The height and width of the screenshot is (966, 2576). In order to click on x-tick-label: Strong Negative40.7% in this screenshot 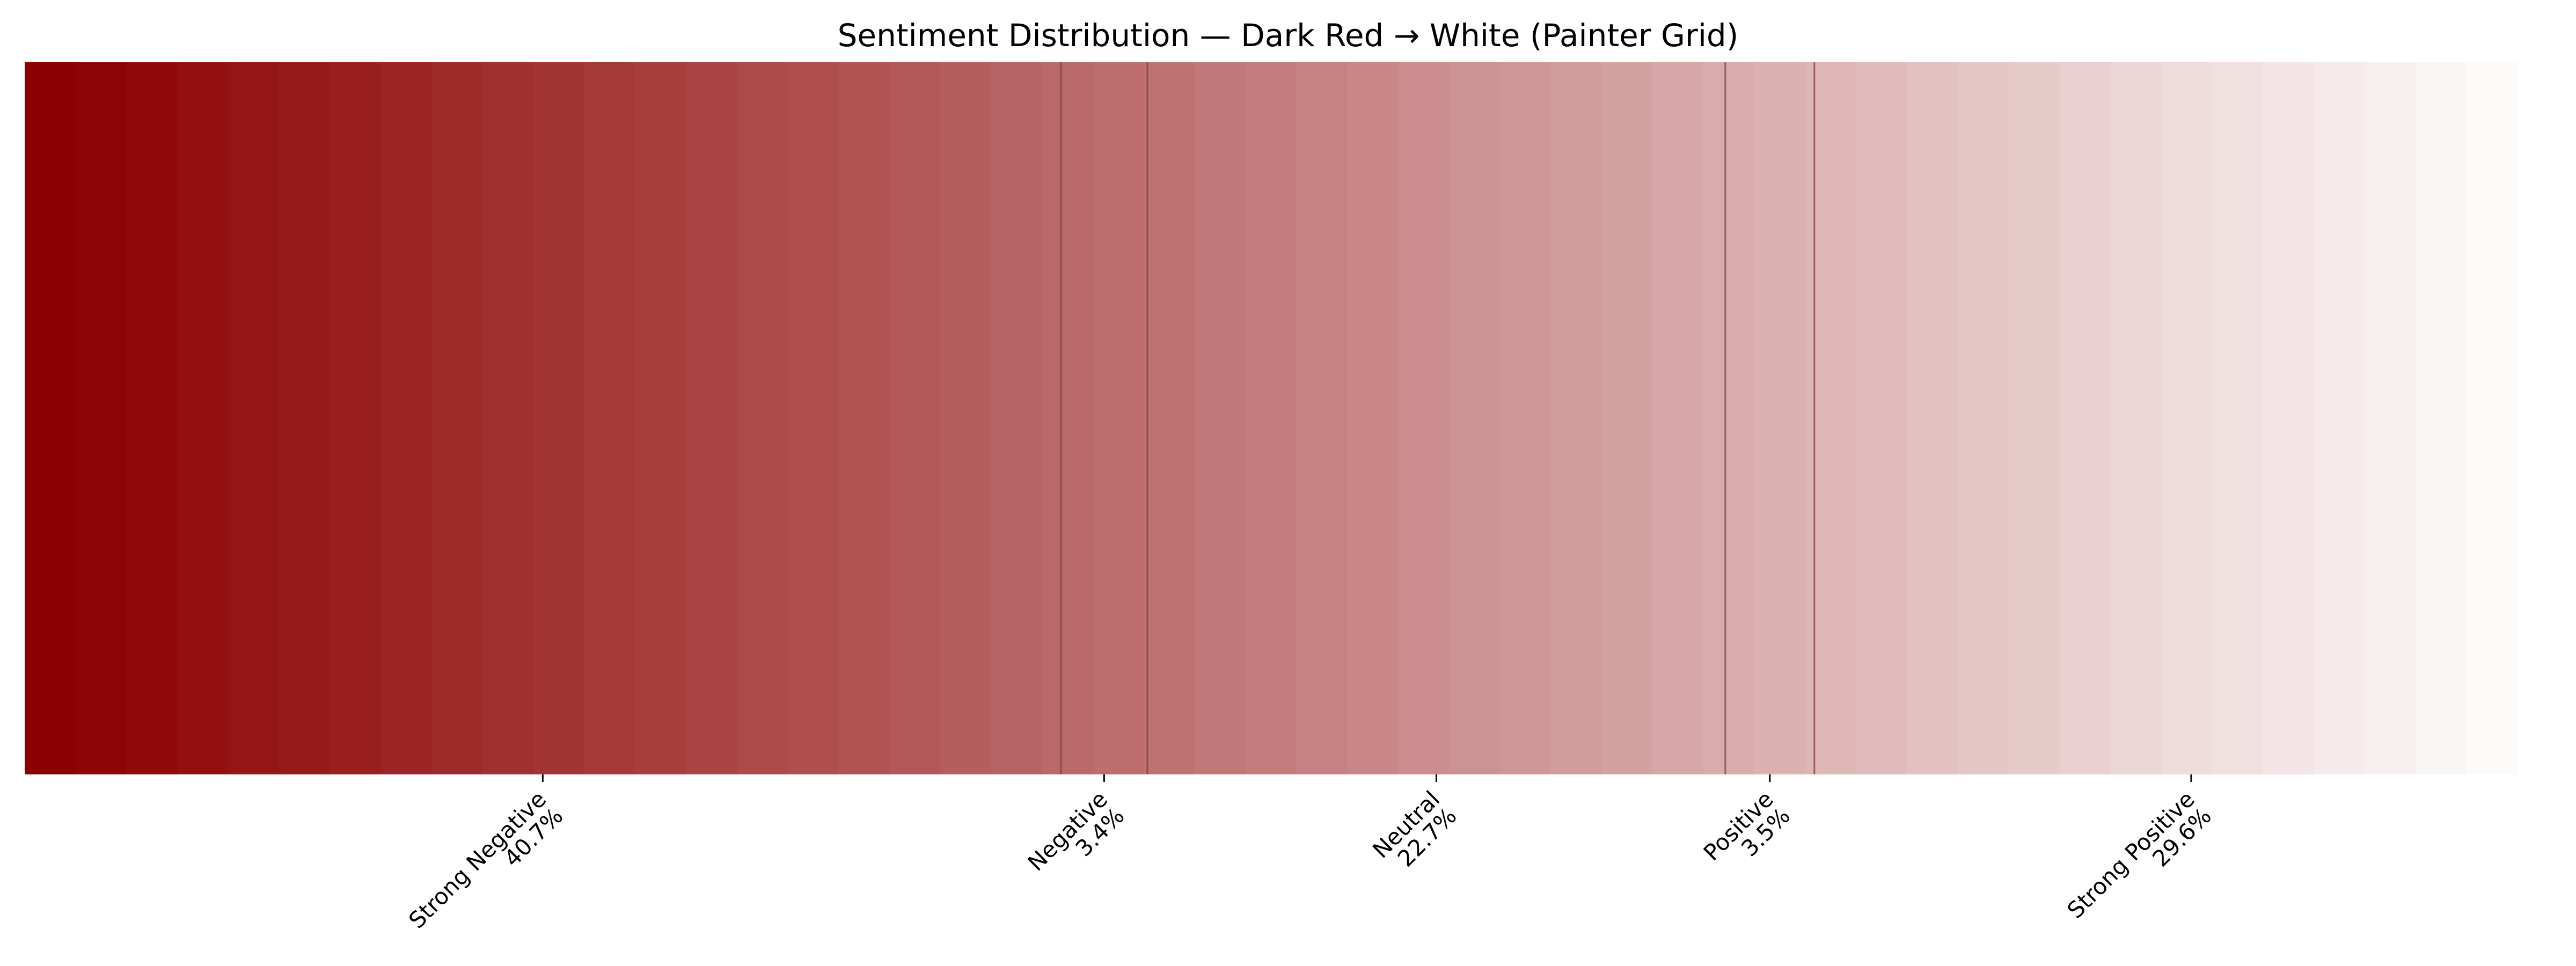, I will do `click(486, 868)`.